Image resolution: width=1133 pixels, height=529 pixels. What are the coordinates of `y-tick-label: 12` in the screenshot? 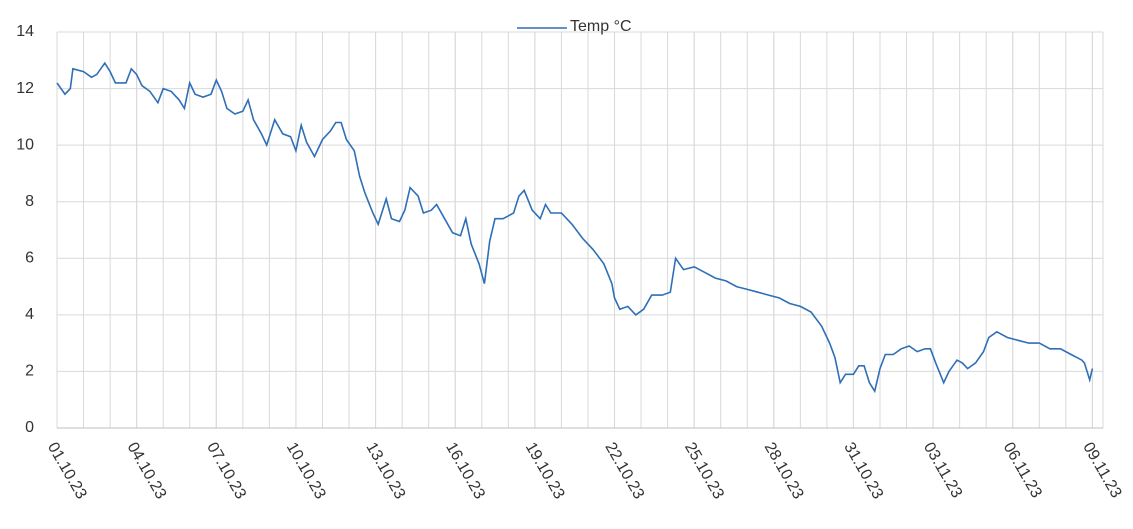 It's located at (25, 88).